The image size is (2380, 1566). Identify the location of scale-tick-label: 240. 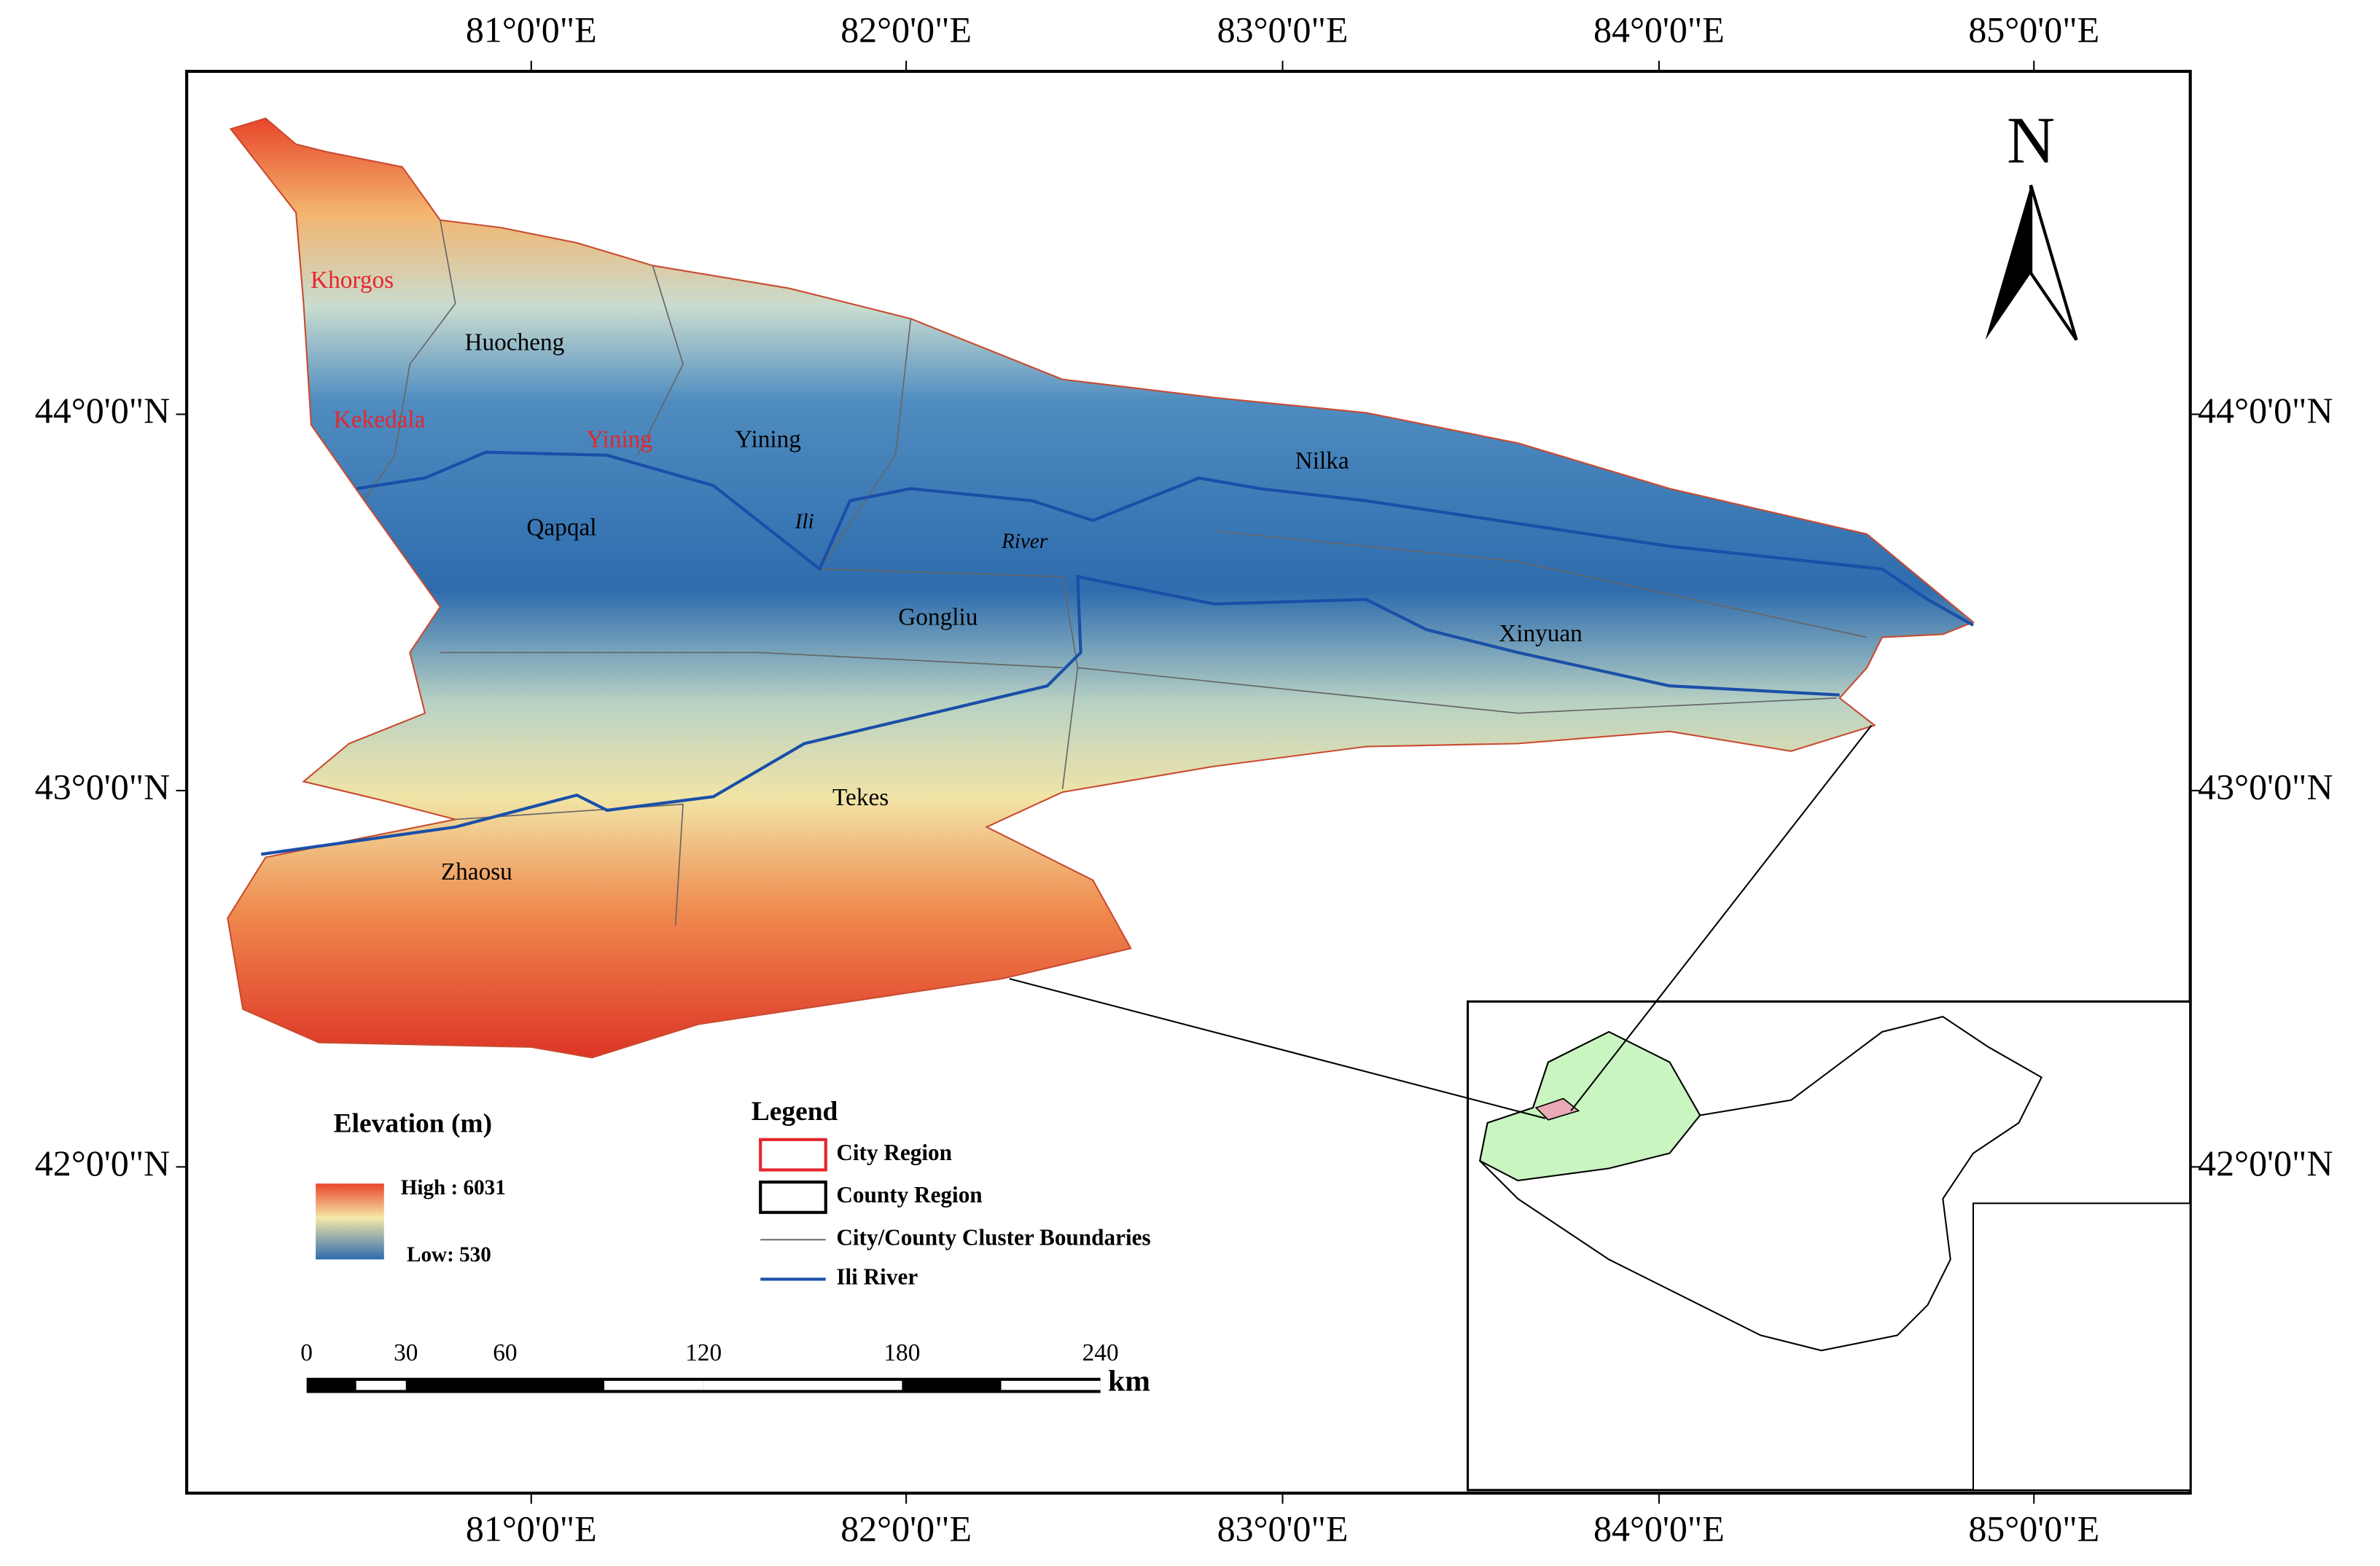
(1100, 1352).